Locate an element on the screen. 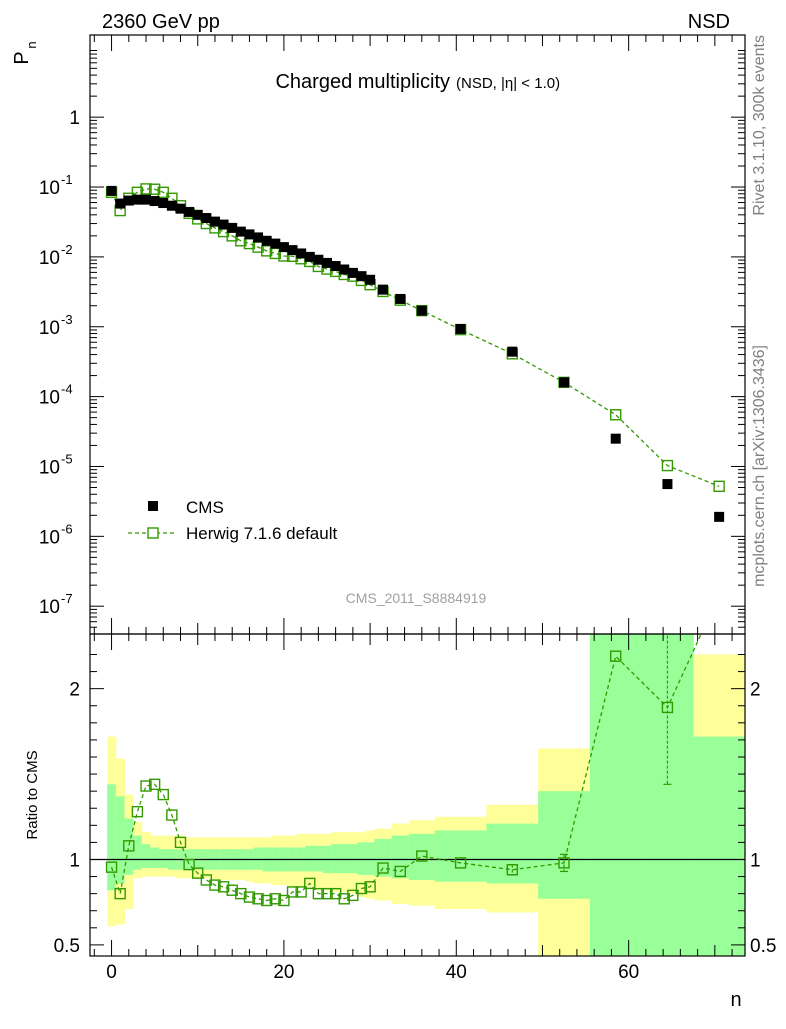  x-axis-label: n is located at coordinates (735, 1000).